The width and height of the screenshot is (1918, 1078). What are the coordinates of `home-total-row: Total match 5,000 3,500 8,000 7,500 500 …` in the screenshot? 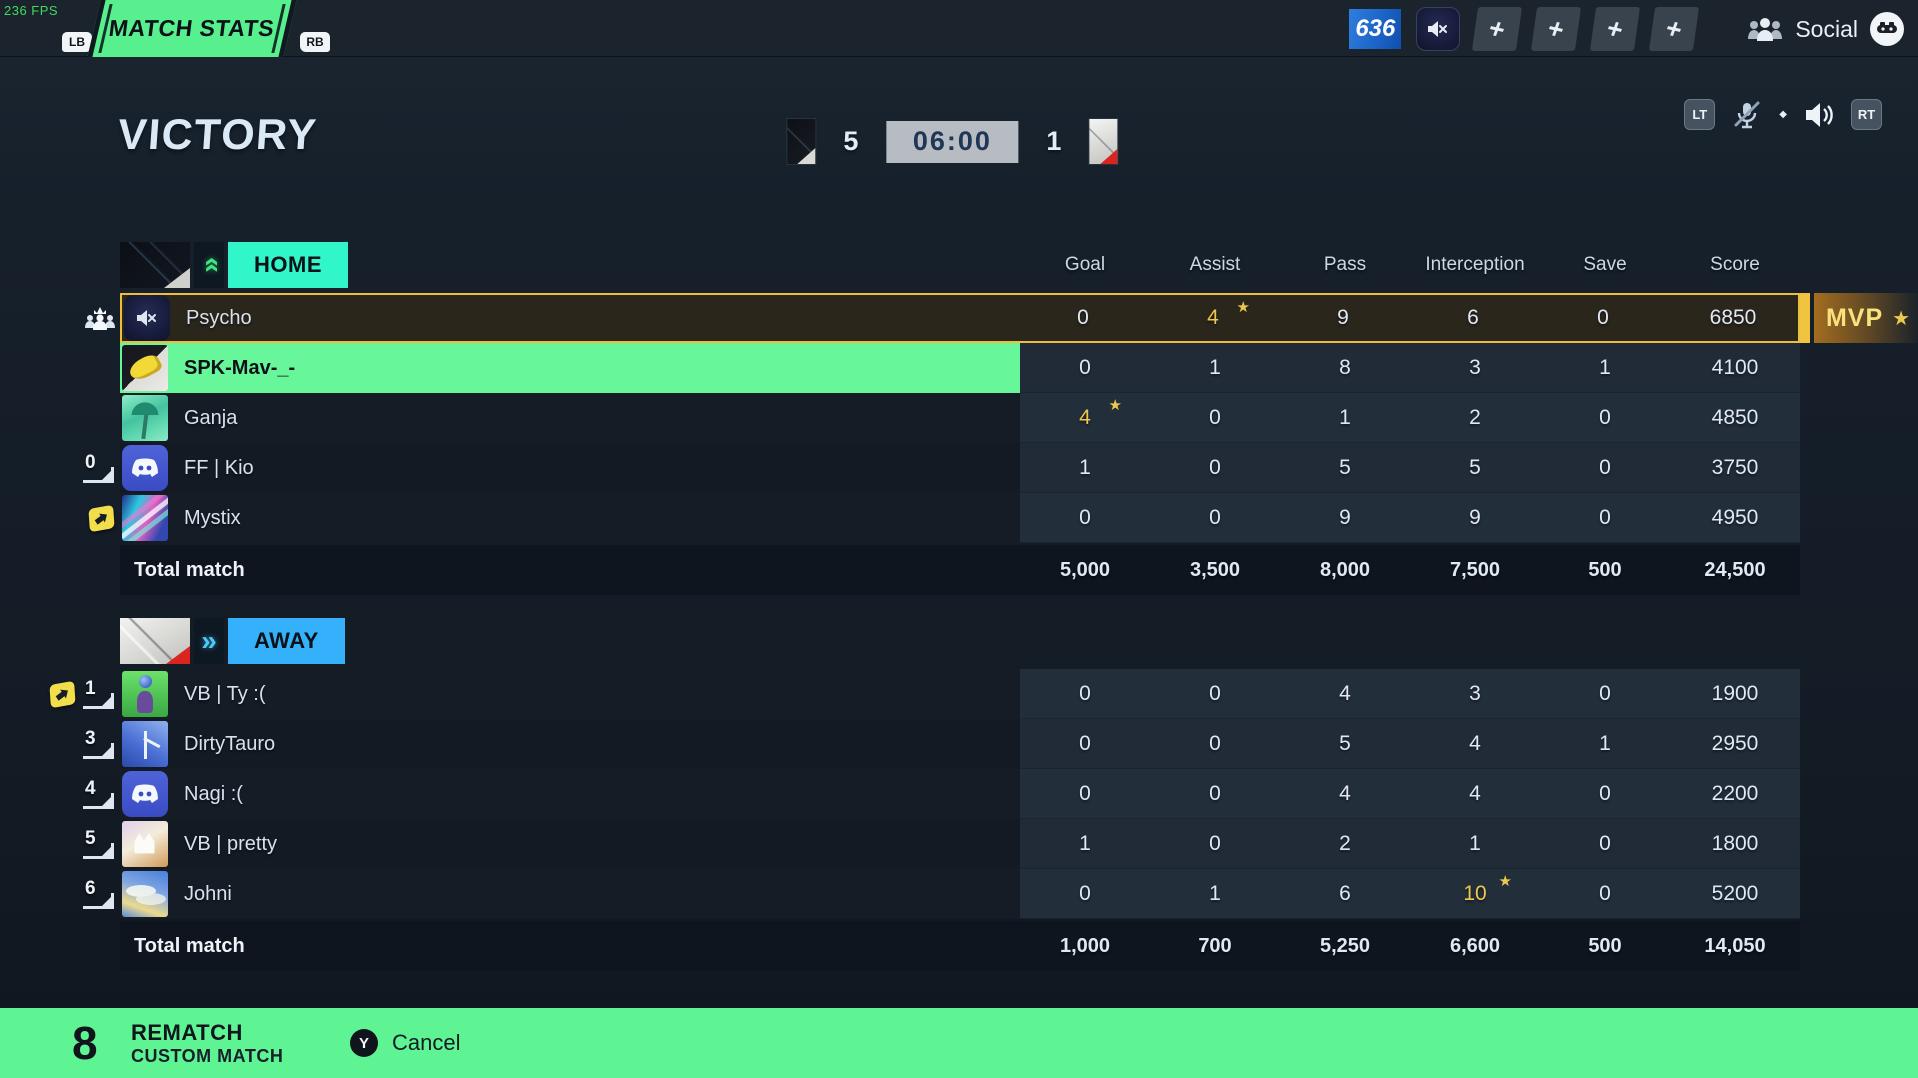 It's located at (960, 570).